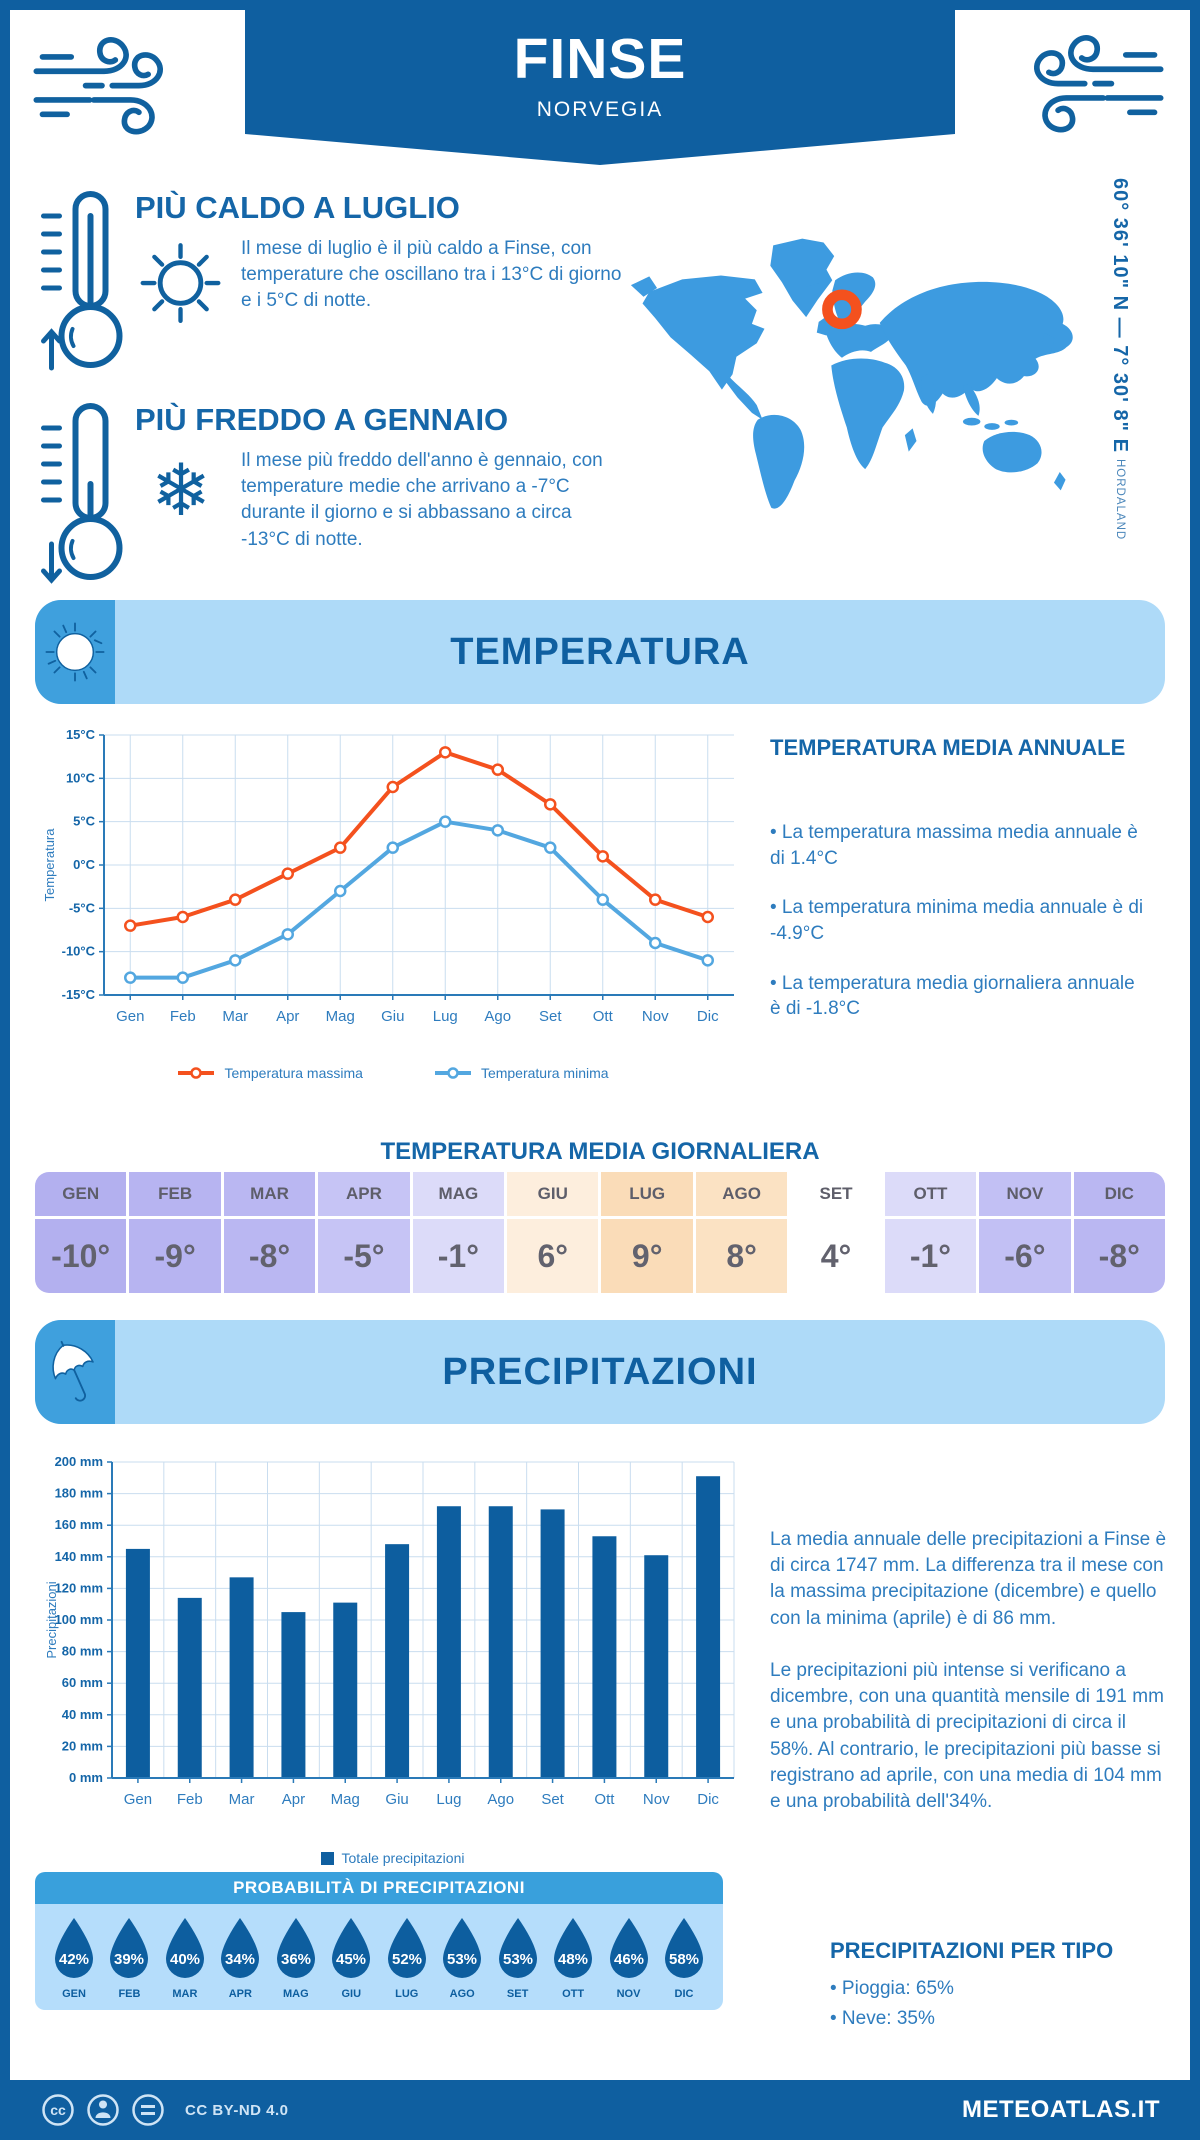 Image resolution: width=1200 pixels, height=2140 pixels. I want to click on droplet-value: 46%, so click(629, 1959).